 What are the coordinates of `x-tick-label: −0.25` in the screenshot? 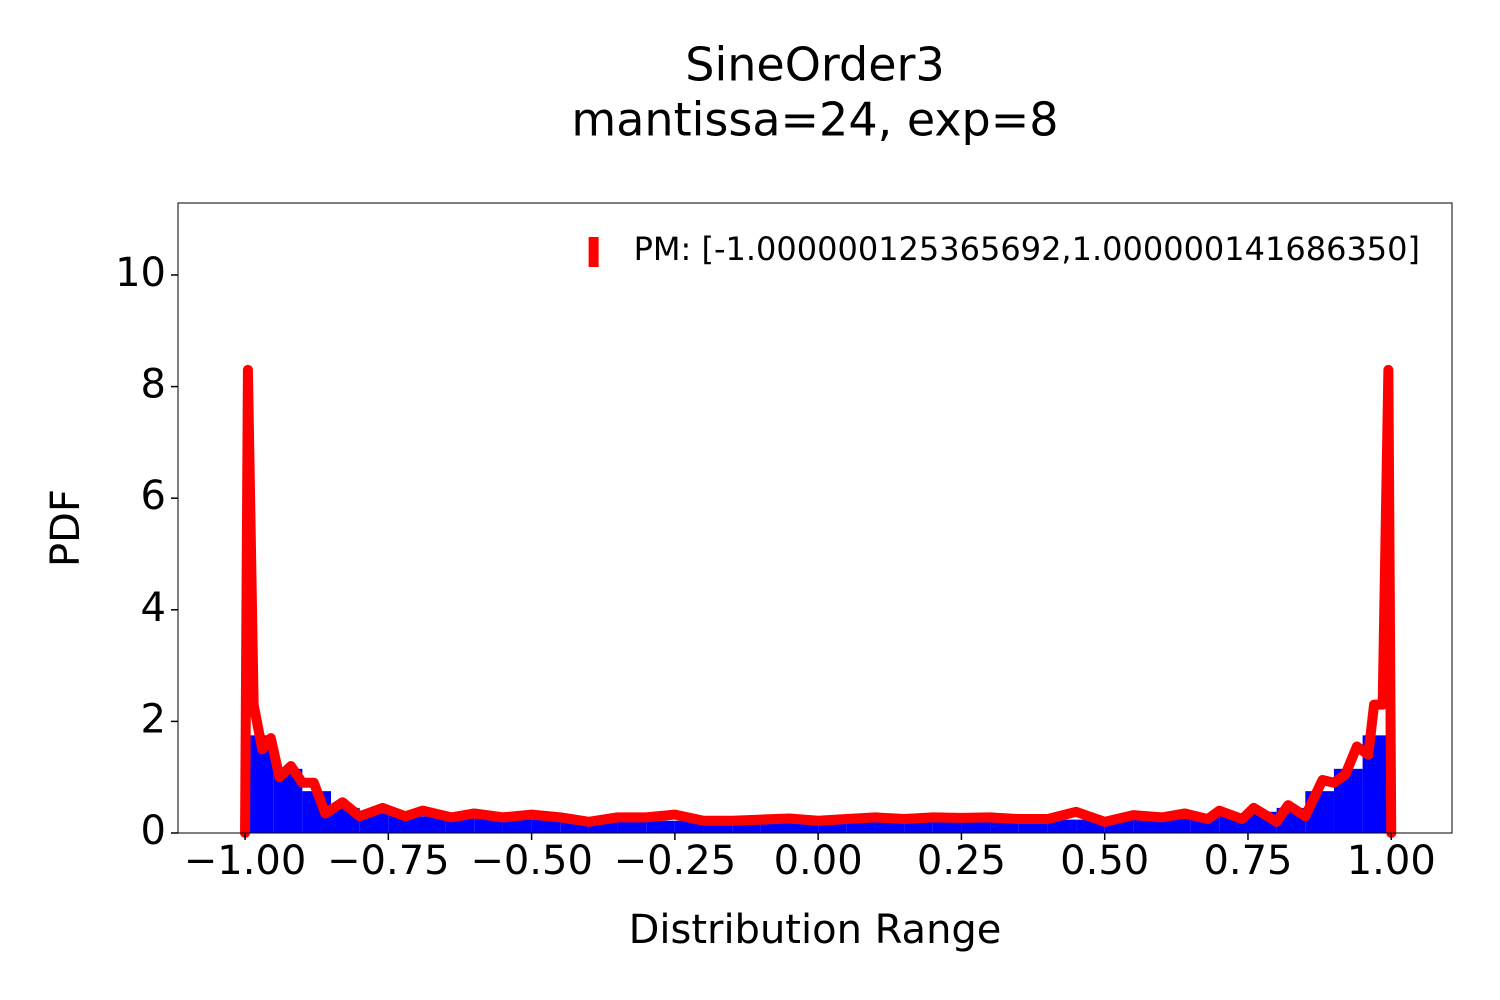 It's located at (675, 861).